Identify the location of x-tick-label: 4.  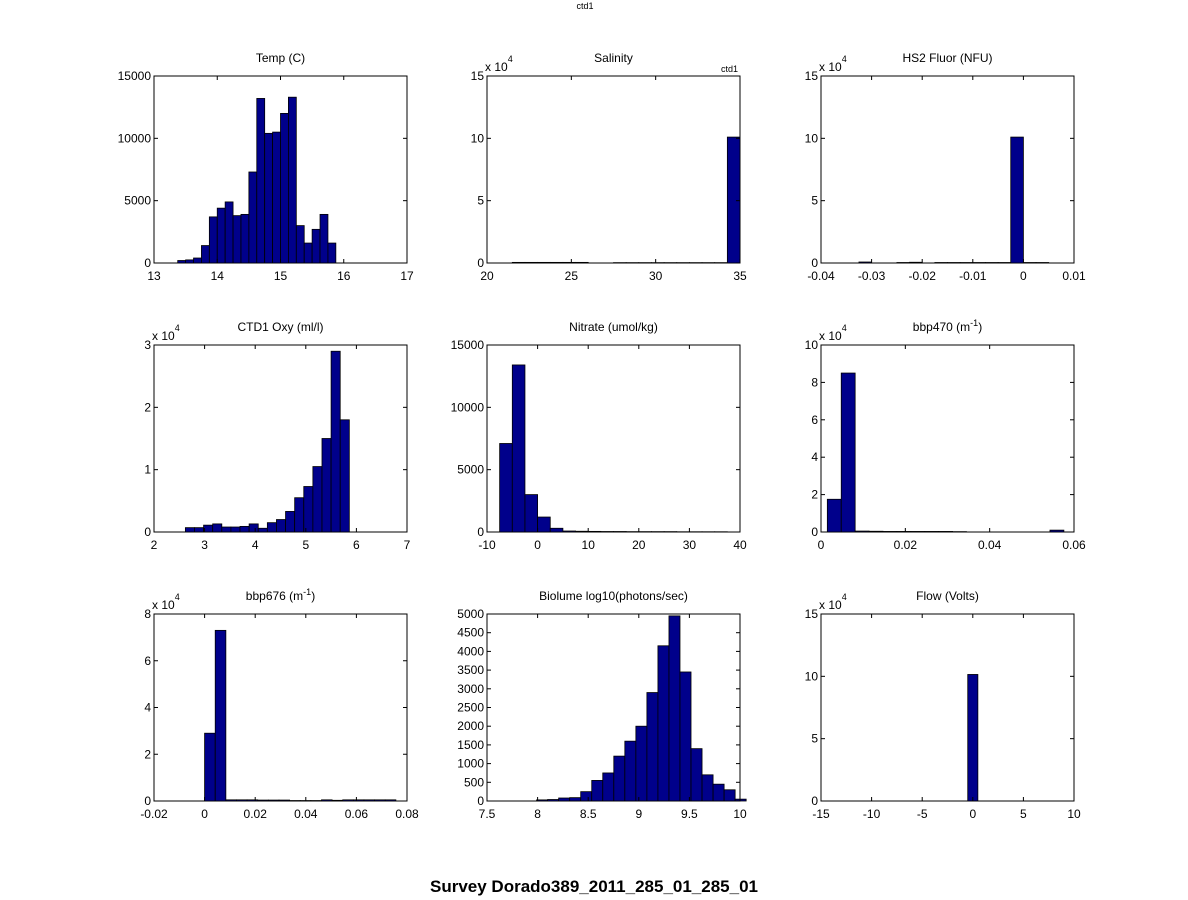
(255, 545).